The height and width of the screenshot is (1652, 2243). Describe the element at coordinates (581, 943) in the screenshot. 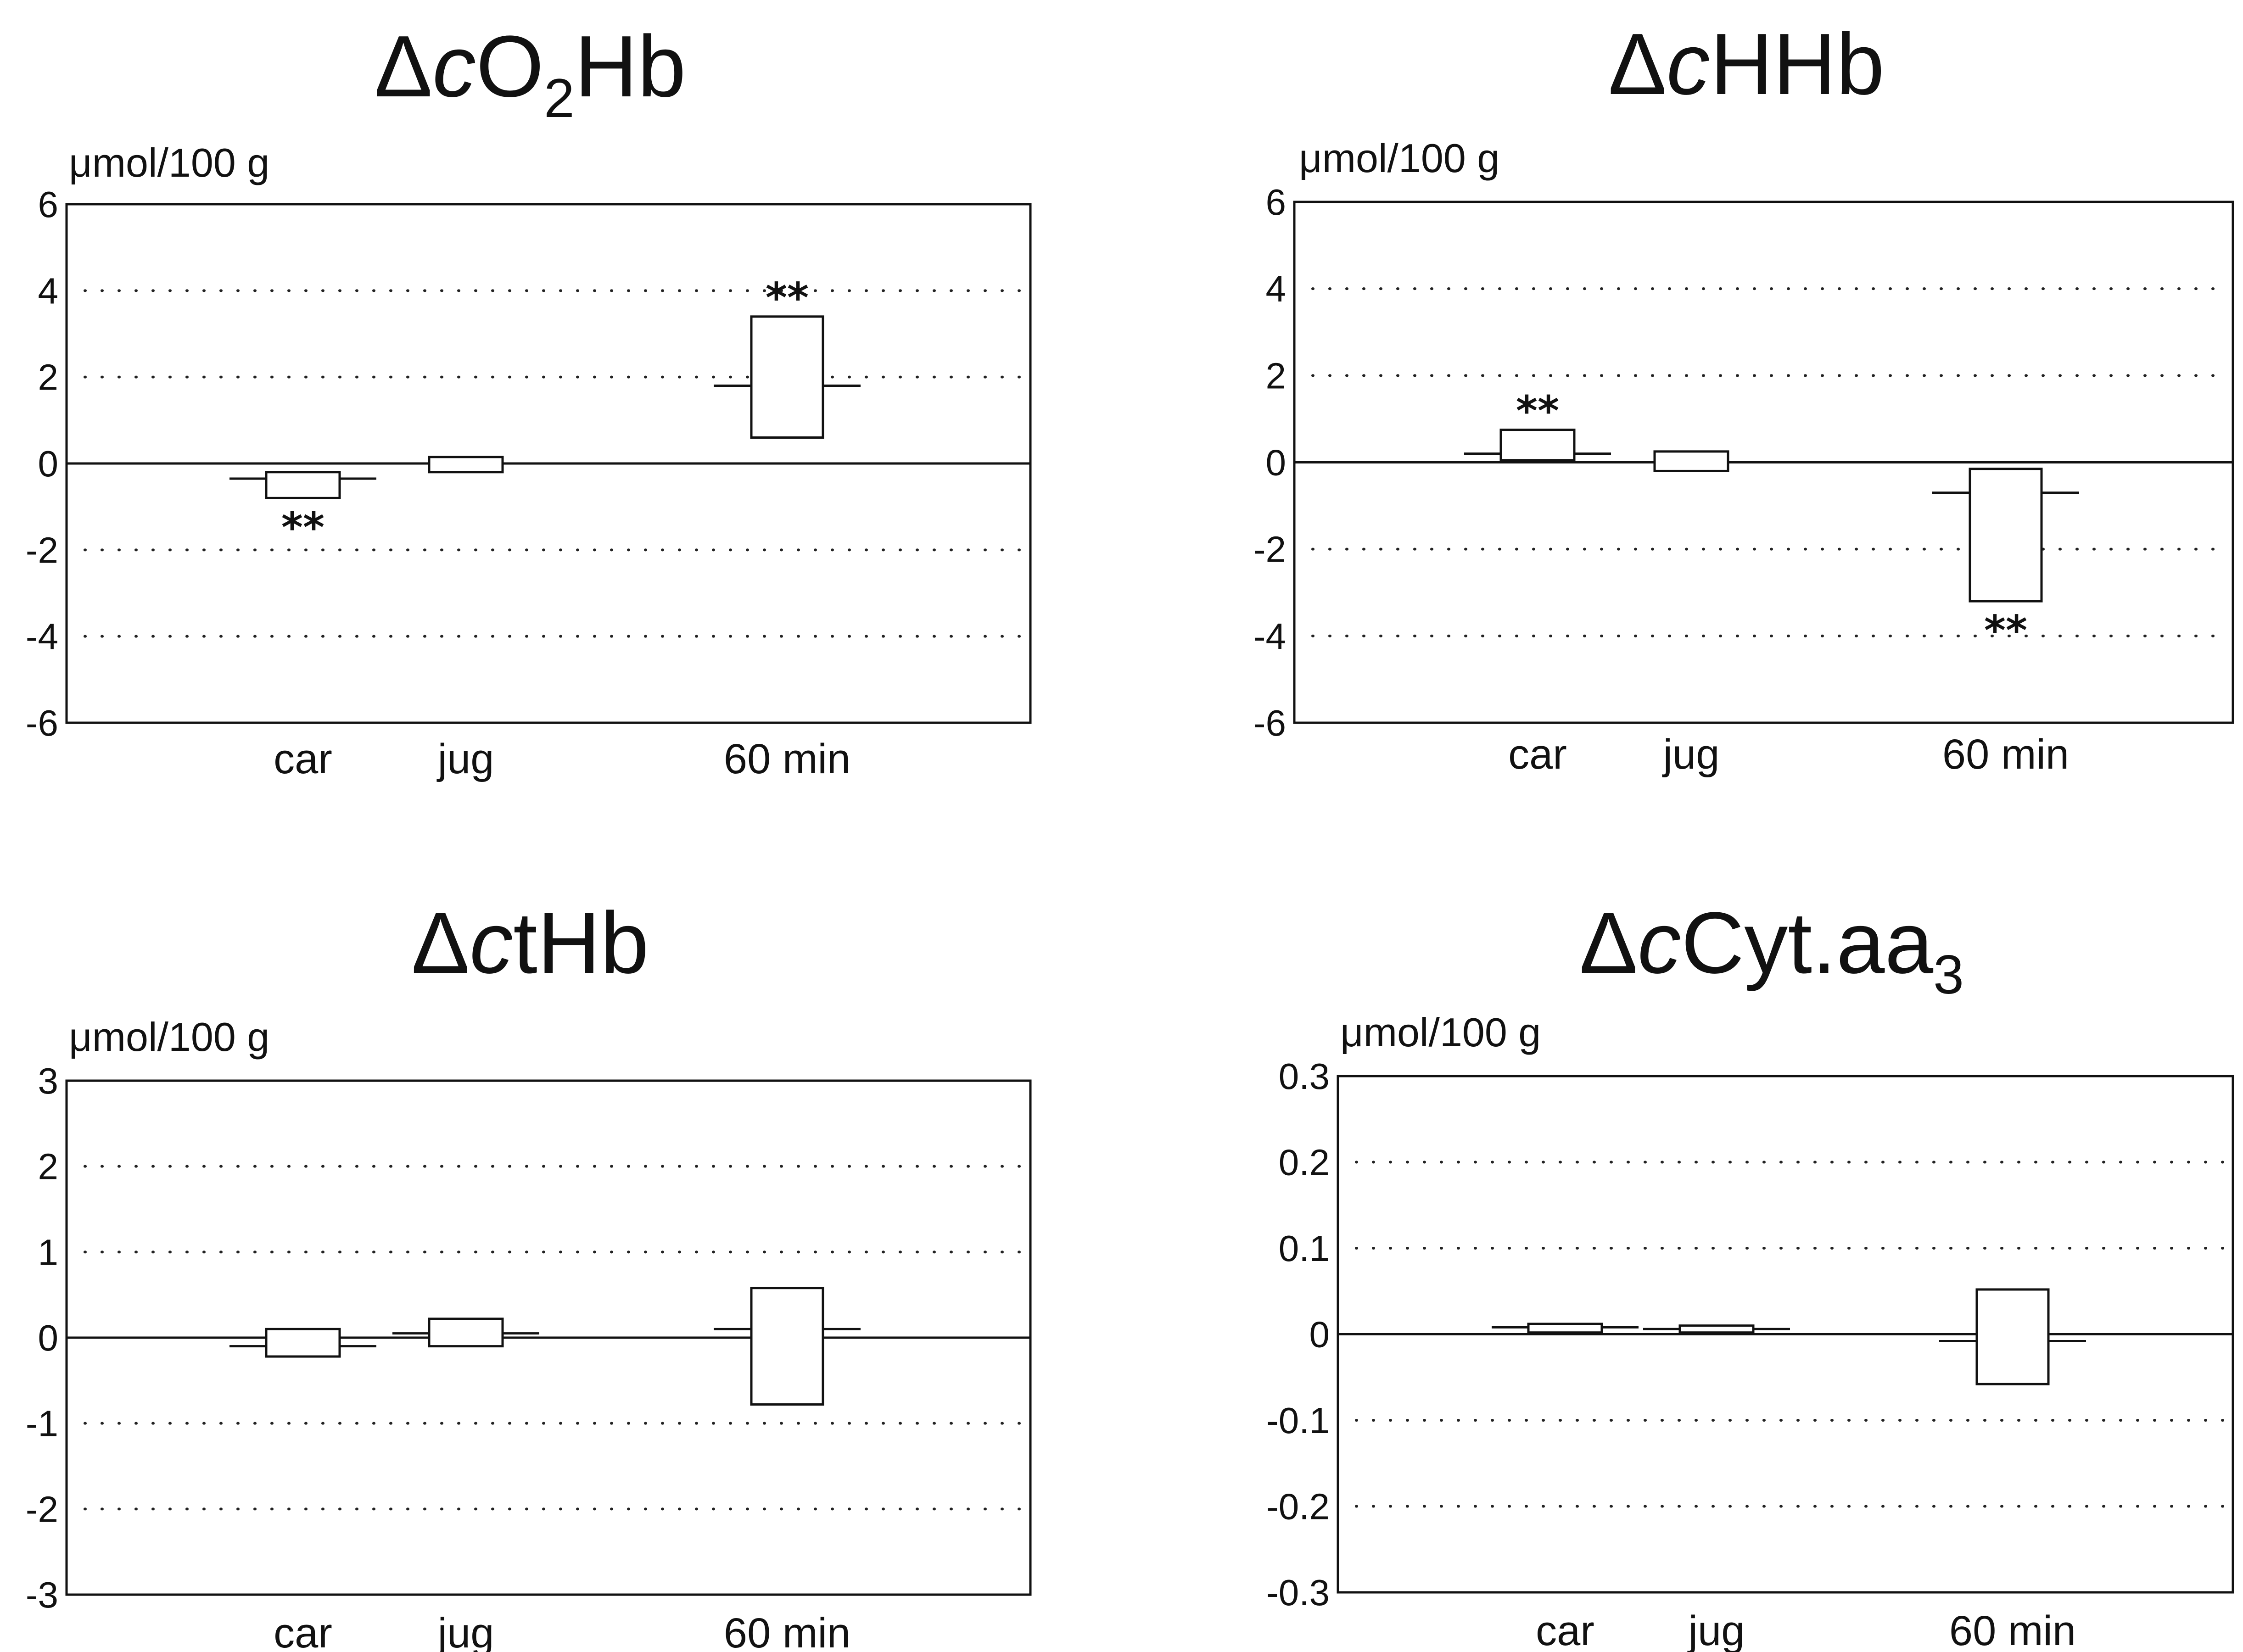

I see `title-main: tHb` at that location.